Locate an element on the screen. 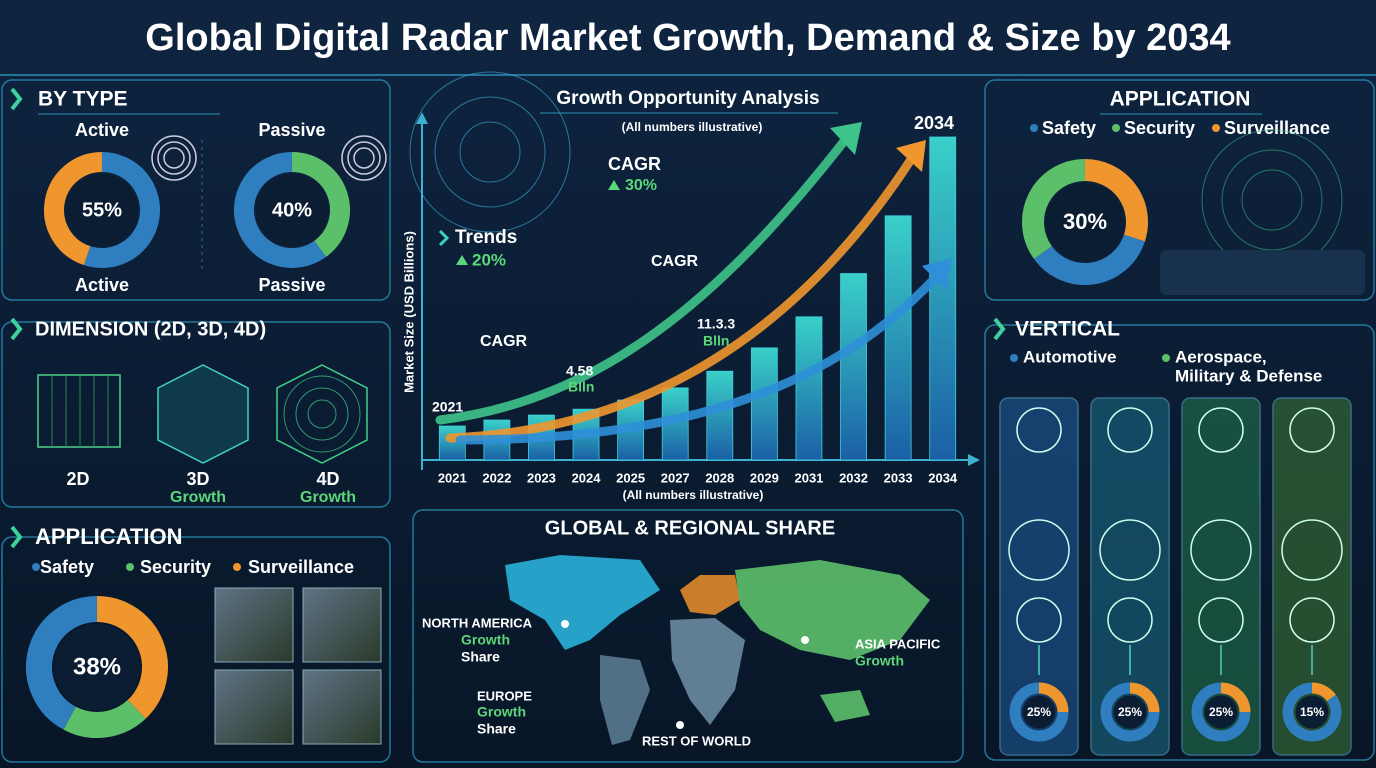  x-tick-label: 2033 is located at coordinates (898, 477).